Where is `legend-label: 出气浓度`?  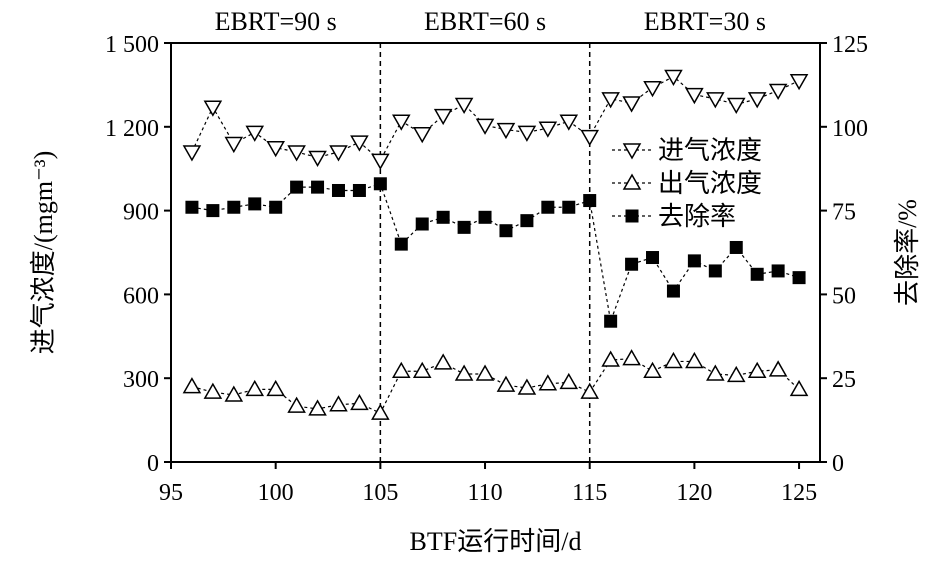 legend-label: 出气浓度 is located at coordinates (710, 183).